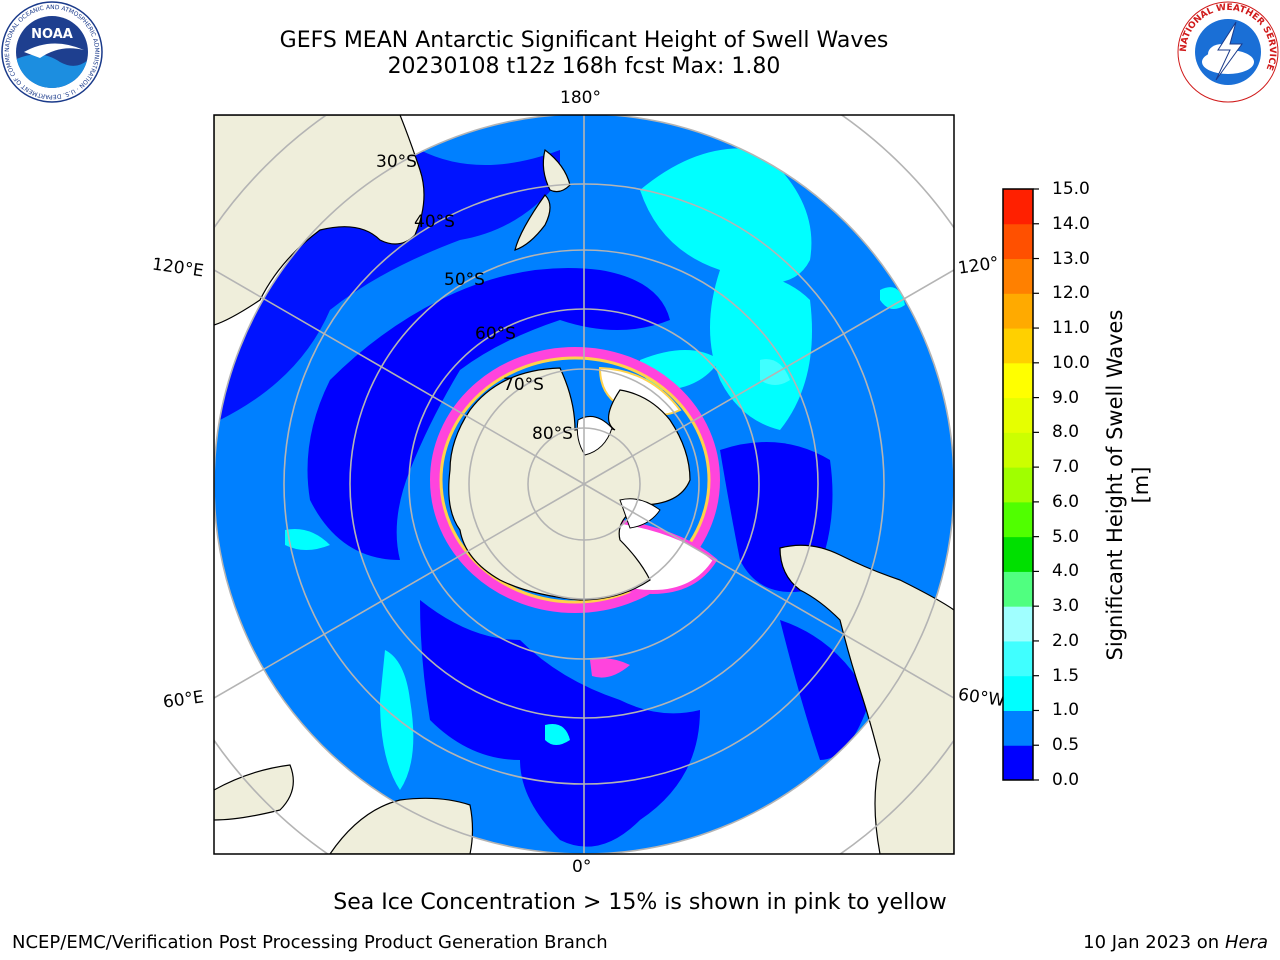 The image size is (1280, 960). What do you see at coordinates (1066, 780) in the screenshot?
I see `colorbar-tick-label: 0.0` at bounding box center [1066, 780].